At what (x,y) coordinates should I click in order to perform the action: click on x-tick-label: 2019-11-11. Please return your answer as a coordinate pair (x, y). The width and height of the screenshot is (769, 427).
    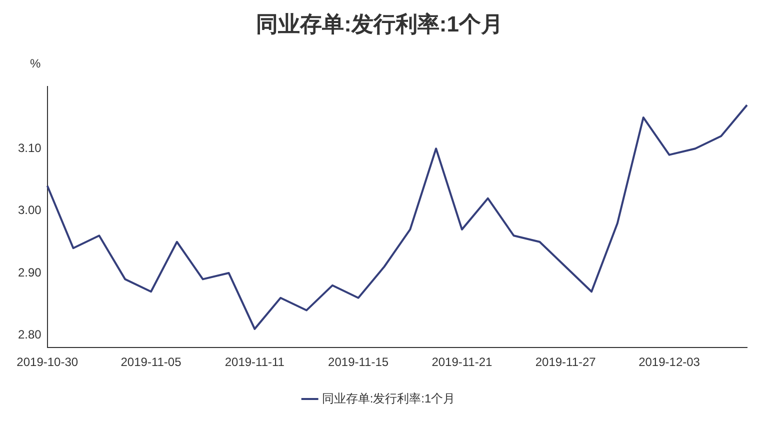
    Looking at the image, I should click on (254, 362).